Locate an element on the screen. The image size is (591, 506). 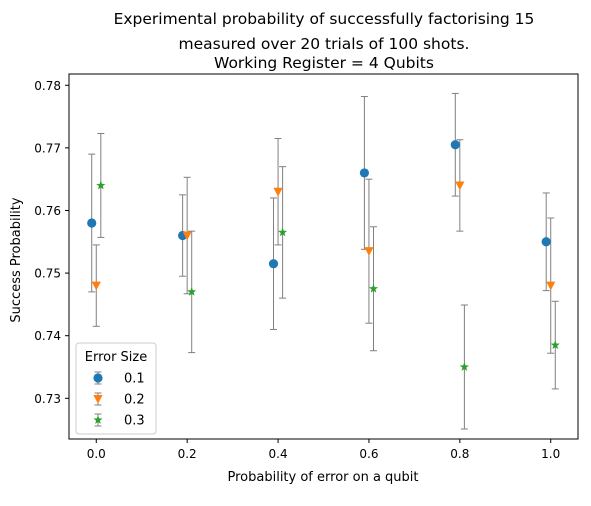
y-tick-label: 0.74 is located at coordinates (47, 336).